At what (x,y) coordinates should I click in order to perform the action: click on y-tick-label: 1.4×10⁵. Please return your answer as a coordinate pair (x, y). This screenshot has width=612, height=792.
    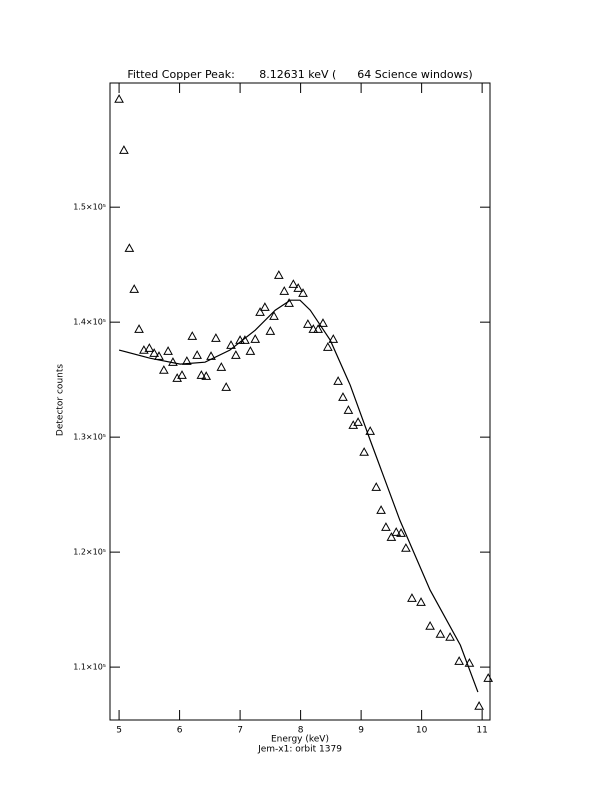
    Looking at the image, I should click on (89, 322).